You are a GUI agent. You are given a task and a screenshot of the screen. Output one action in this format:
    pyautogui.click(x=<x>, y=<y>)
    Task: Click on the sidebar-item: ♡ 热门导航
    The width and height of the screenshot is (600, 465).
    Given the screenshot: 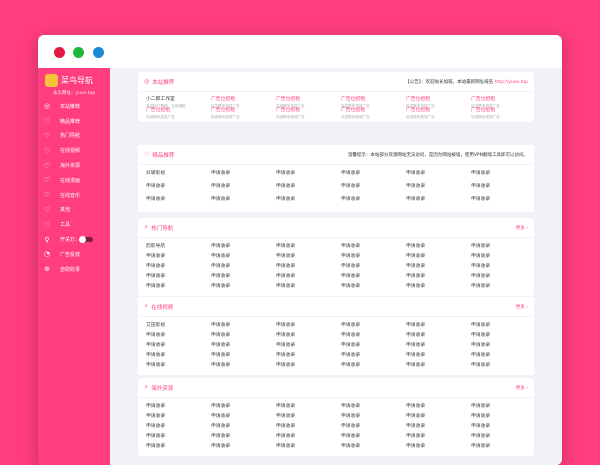 What is the action you would take?
    pyautogui.click(x=74, y=136)
    